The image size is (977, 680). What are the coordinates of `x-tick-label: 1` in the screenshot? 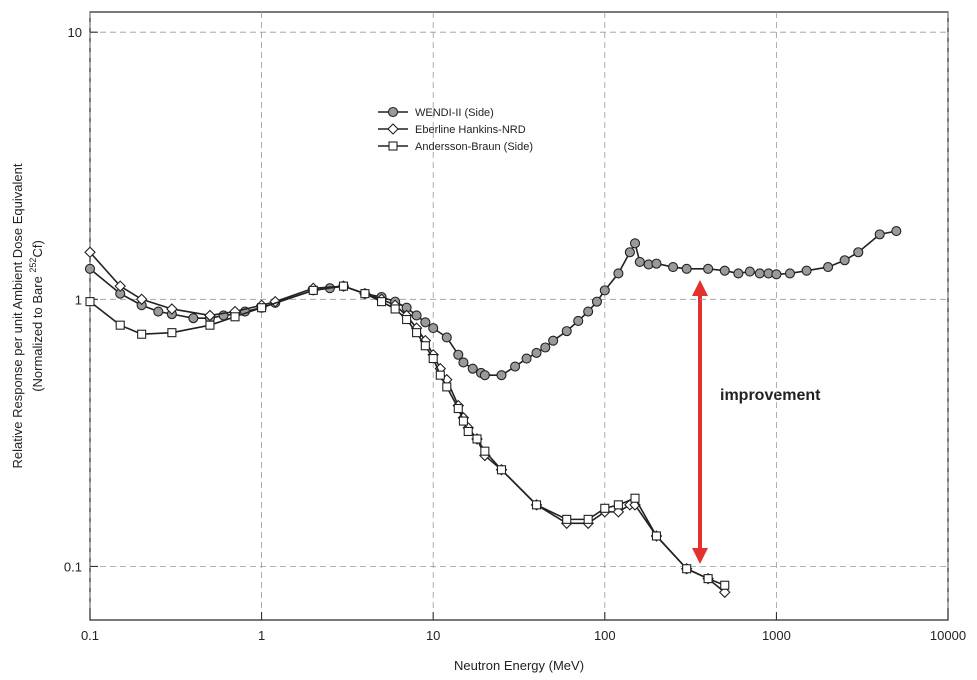 It's located at (261, 635).